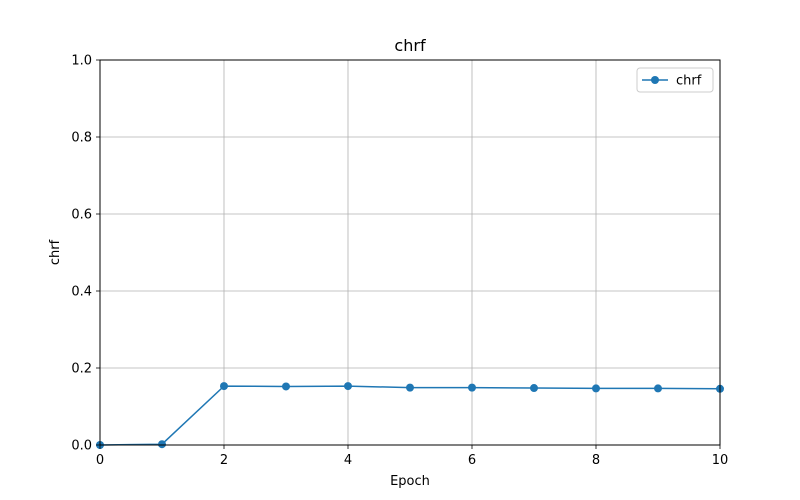 This screenshot has height=500, width=800. What do you see at coordinates (81, 292) in the screenshot?
I see `y-tick-label: 0.4` at bounding box center [81, 292].